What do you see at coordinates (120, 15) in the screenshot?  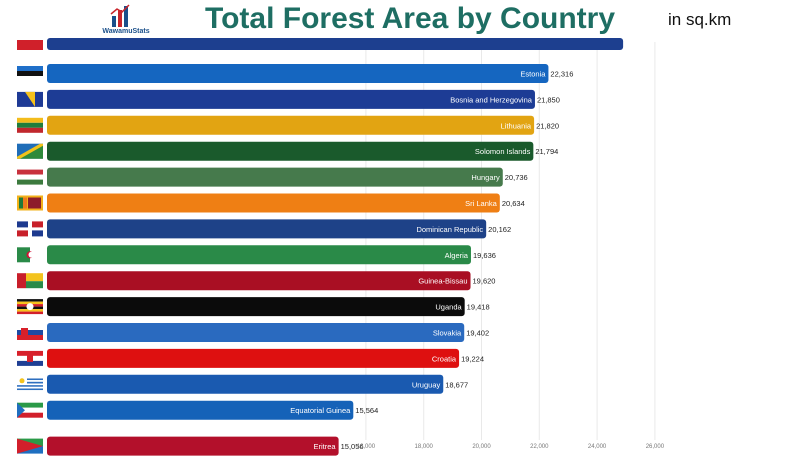 I see `bar-chart-logo-icon` at bounding box center [120, 15].